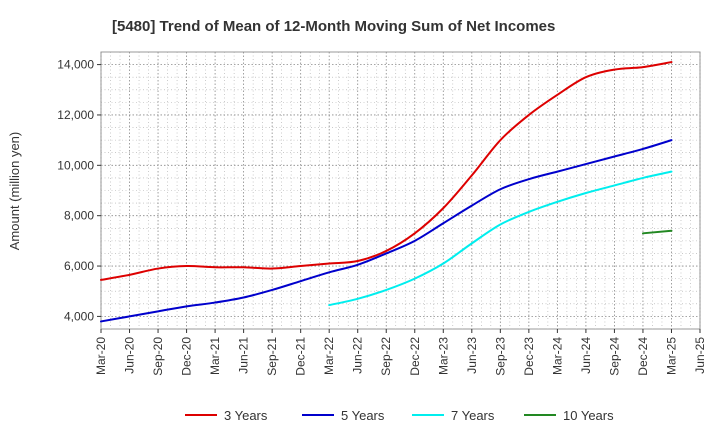  Describe the element at coordinates (14, 191) in the screenshot. I see `y-axis-label: Amount (million yen)` at that location.